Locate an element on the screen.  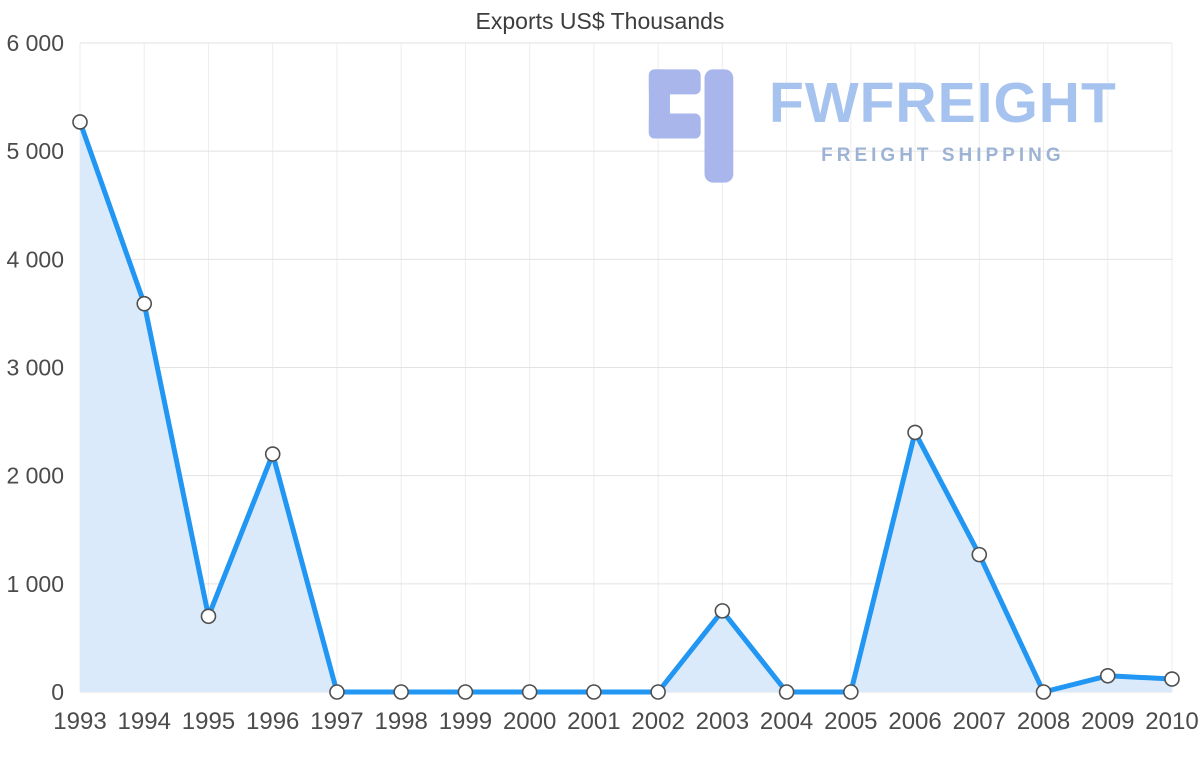
data-point-2006 is located at coordinates (915, 432).